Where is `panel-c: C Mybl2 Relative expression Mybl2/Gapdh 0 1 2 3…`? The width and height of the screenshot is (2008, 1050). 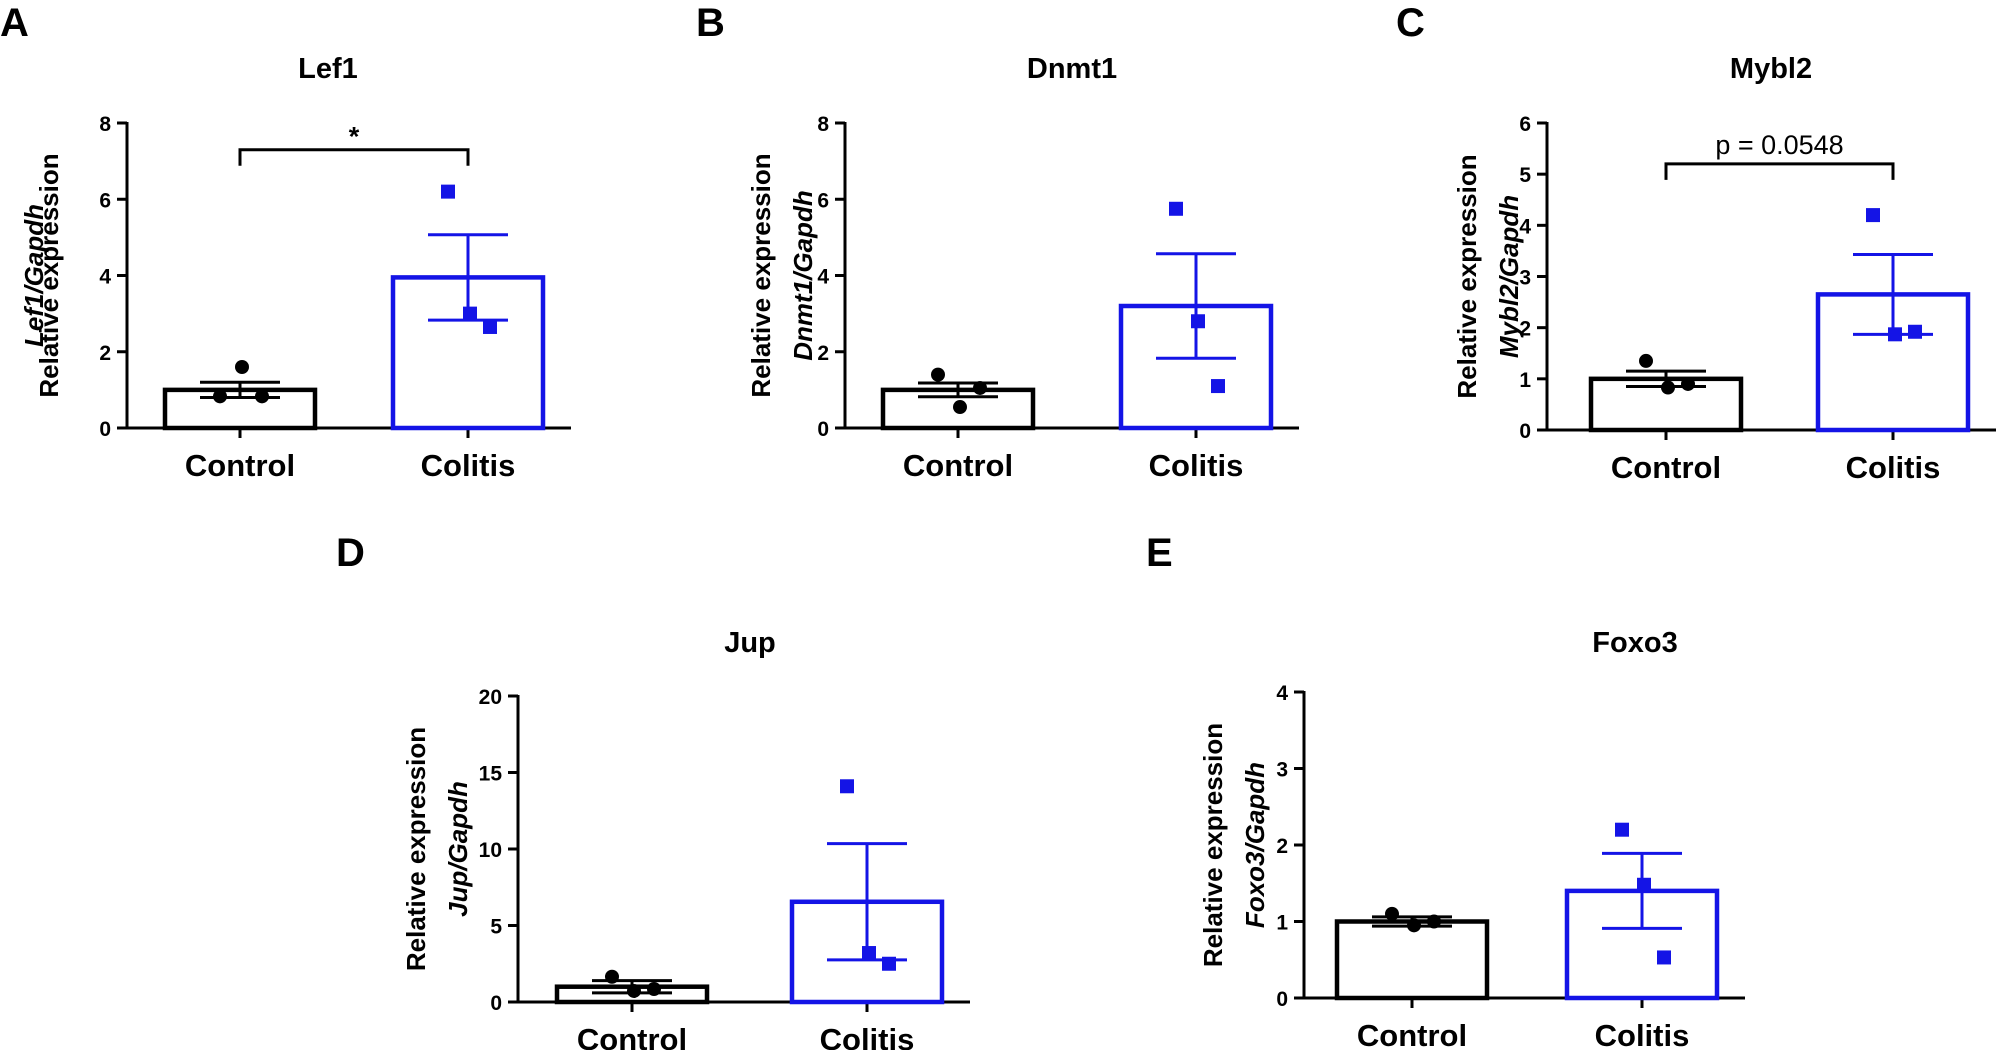 panel-c: C Mybl2 Relative expression Mybl2/Gapdh 0 1 2 3… is located at coordinates (1696, 243).